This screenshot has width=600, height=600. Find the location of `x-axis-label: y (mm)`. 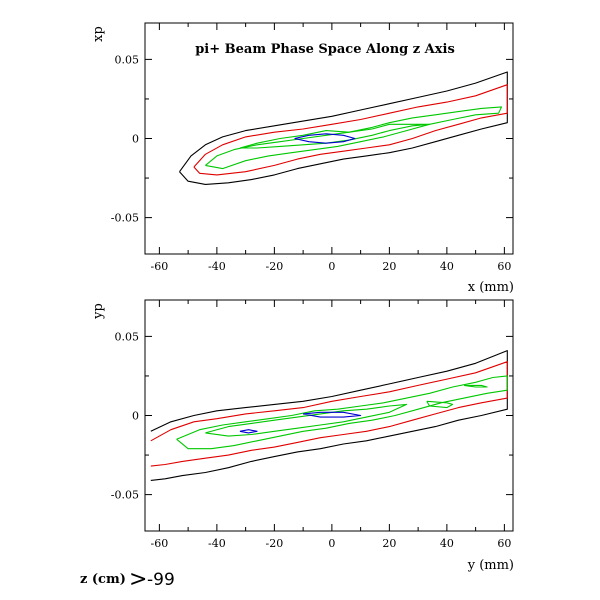

x-axis-label: y (mm) is located at coordinates (490, 565).